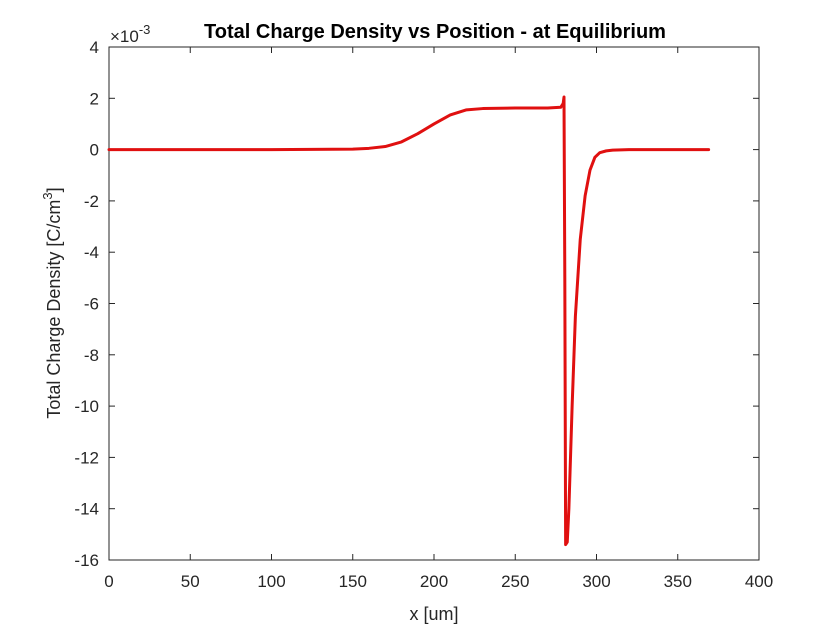  I want to click on x-tick-label: 300, so click(596, 581).